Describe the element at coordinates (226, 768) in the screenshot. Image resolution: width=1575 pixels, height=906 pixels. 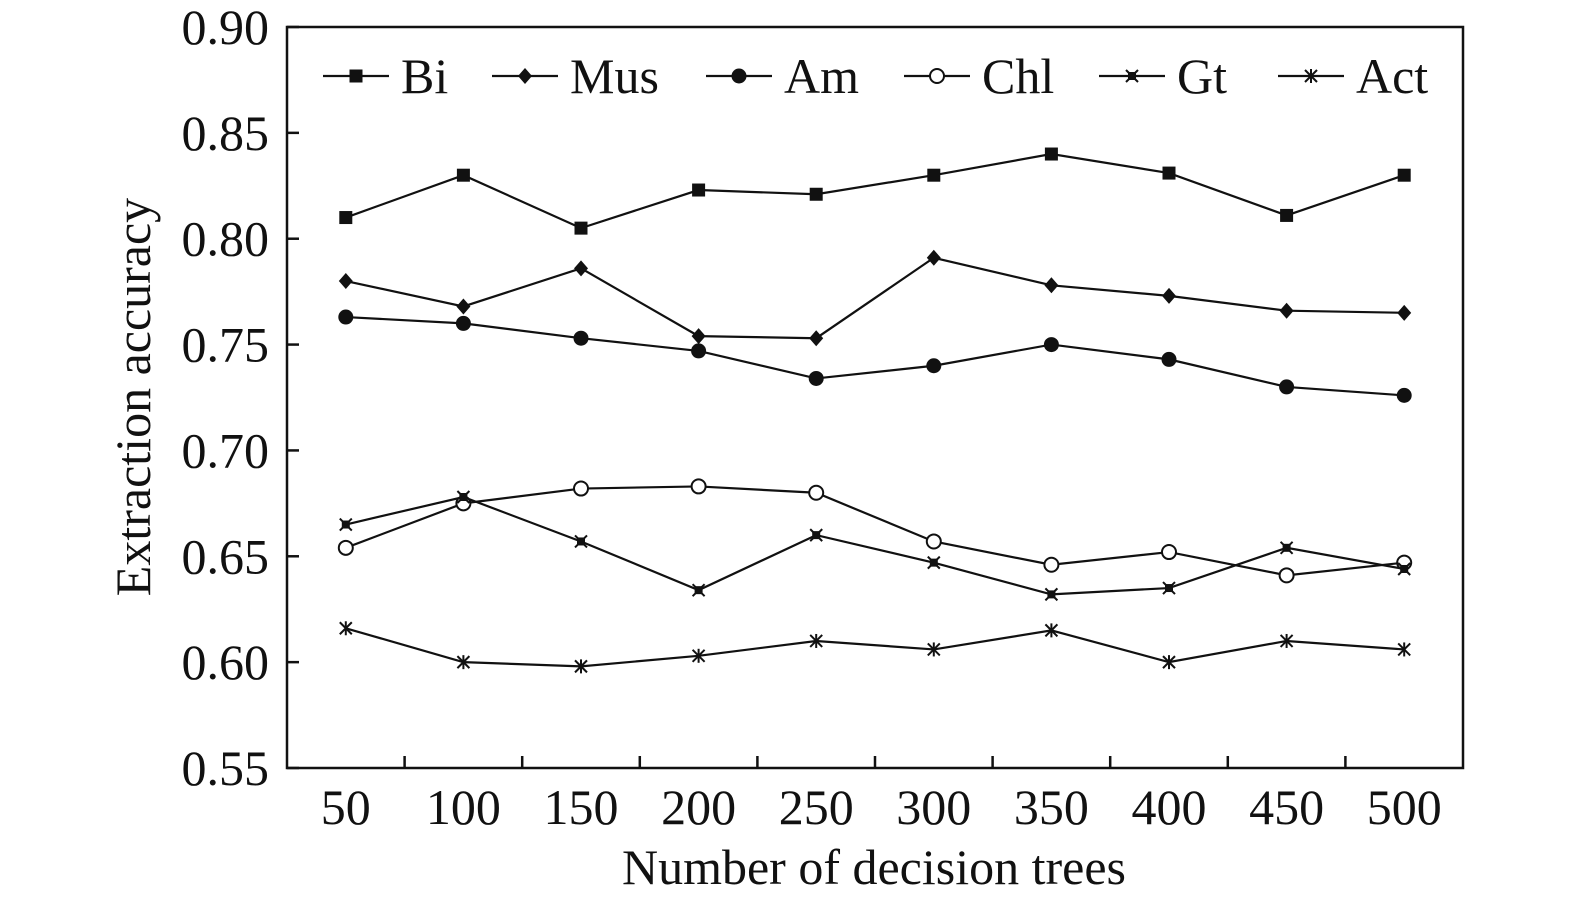
I see `y-tick-label: 0.55` at that location.